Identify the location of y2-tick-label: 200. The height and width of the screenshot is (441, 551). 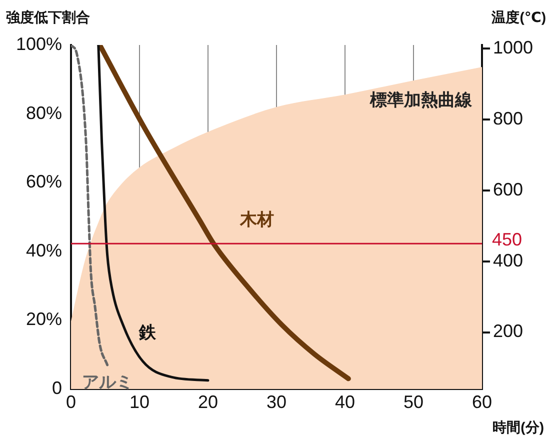
(508, 331).